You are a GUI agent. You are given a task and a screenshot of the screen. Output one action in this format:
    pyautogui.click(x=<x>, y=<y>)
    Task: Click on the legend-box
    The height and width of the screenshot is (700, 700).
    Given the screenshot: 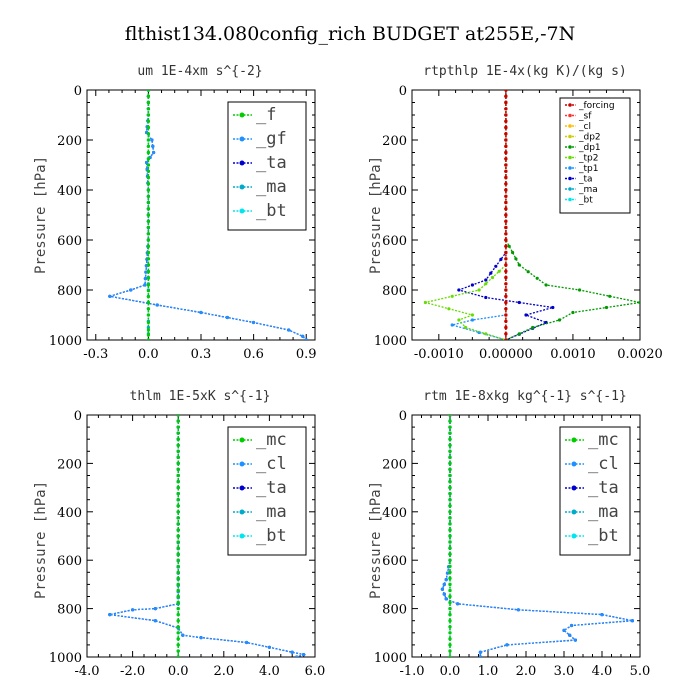 What is the action you would take?
    pyautogui.click(x=267, y=166)
    